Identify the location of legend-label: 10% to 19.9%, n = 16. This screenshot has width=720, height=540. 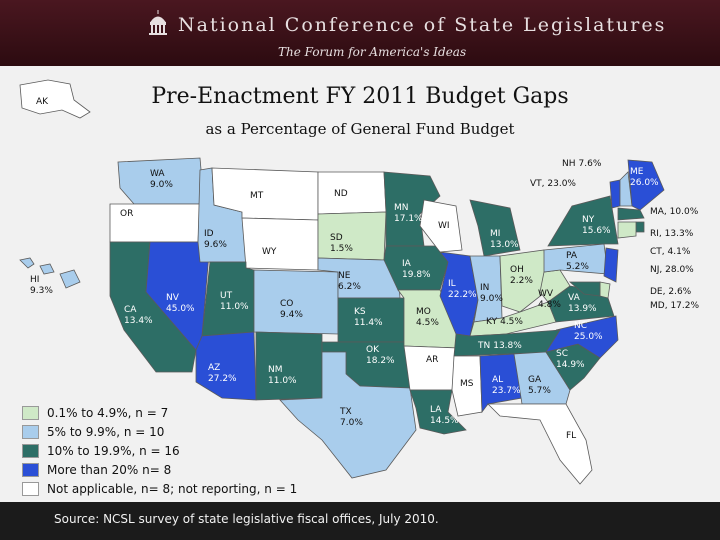
(113, 450).